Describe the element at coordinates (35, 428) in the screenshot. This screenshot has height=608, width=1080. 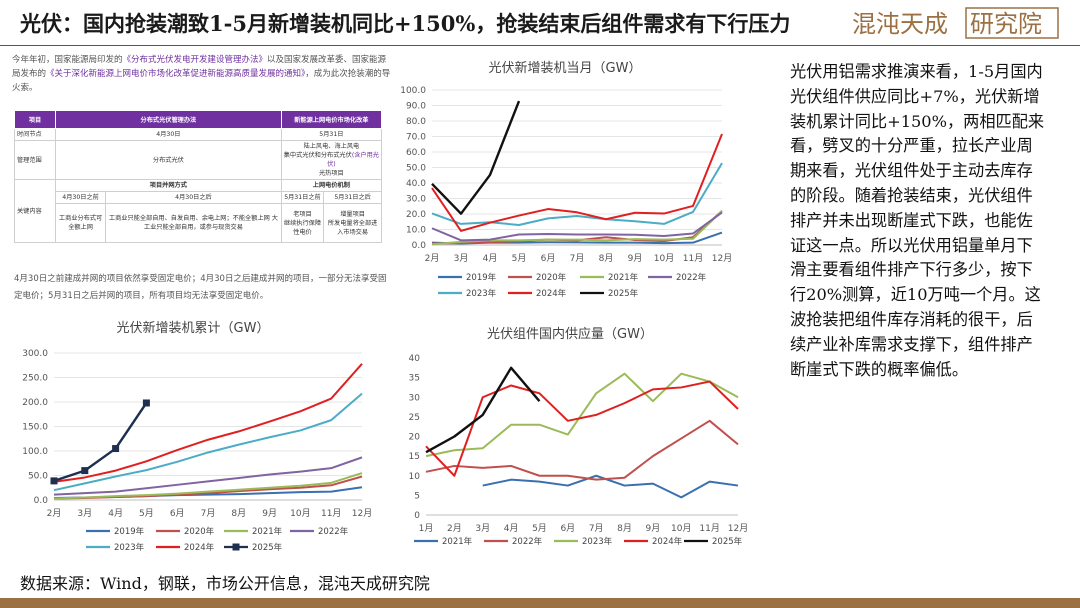
I see `y-tick-label: 150.0` at that location.